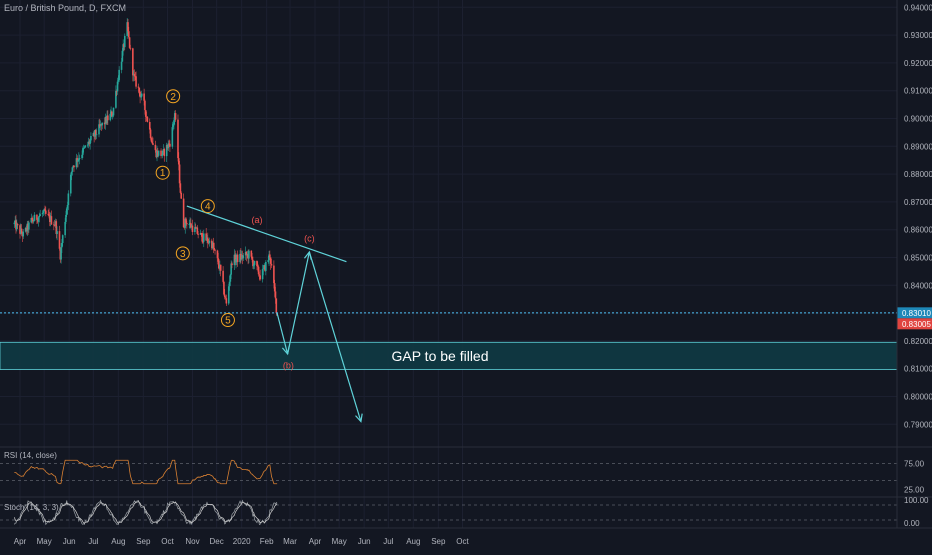  Describe the element at coordinates (918, 369) in the screenshot. I see `y-tick-label: 0.81000` at that location.